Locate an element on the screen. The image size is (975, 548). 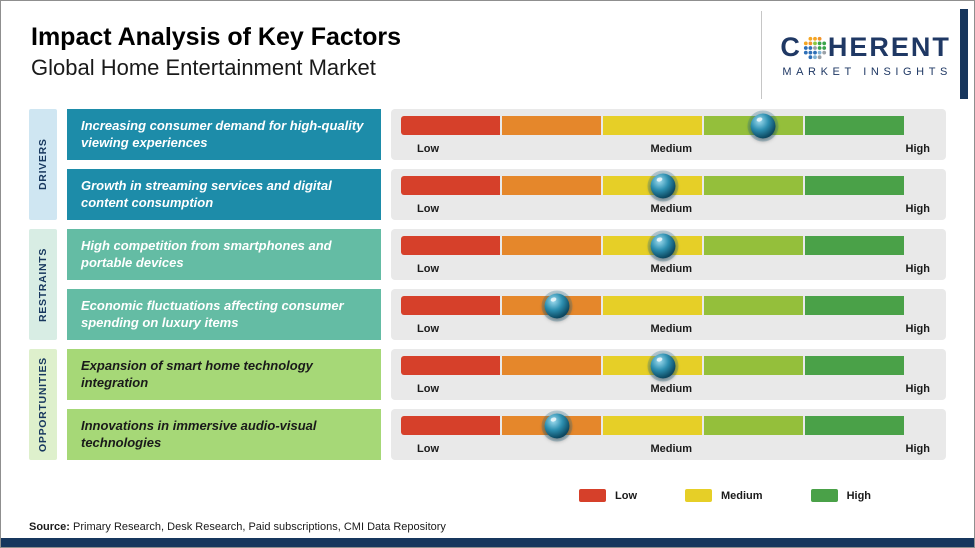
legend-swatch-low is located at coordinates (592, 495).